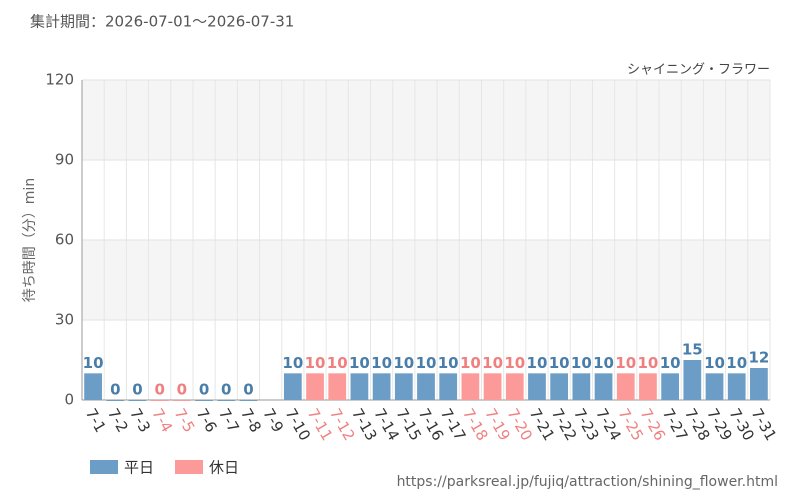 This screenshot has width=800, height=500. Describe the element at coordinates (251, 420) in the screenshot. I see `x-tick-label: 7-8` at that location.